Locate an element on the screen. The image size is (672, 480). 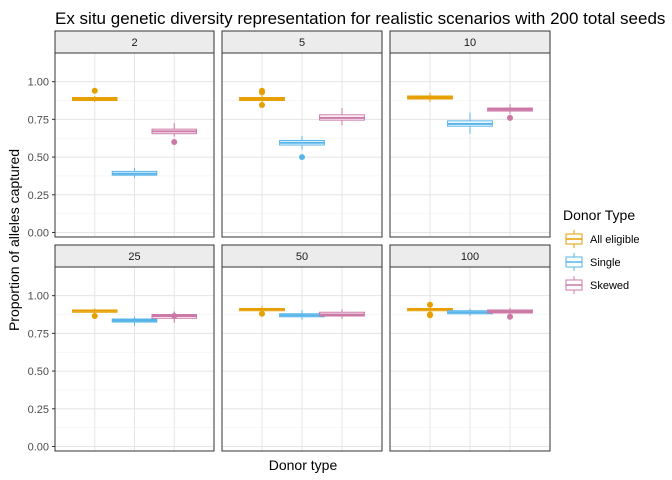
legend-entry: Skewed is located at coordinates (597, 285).